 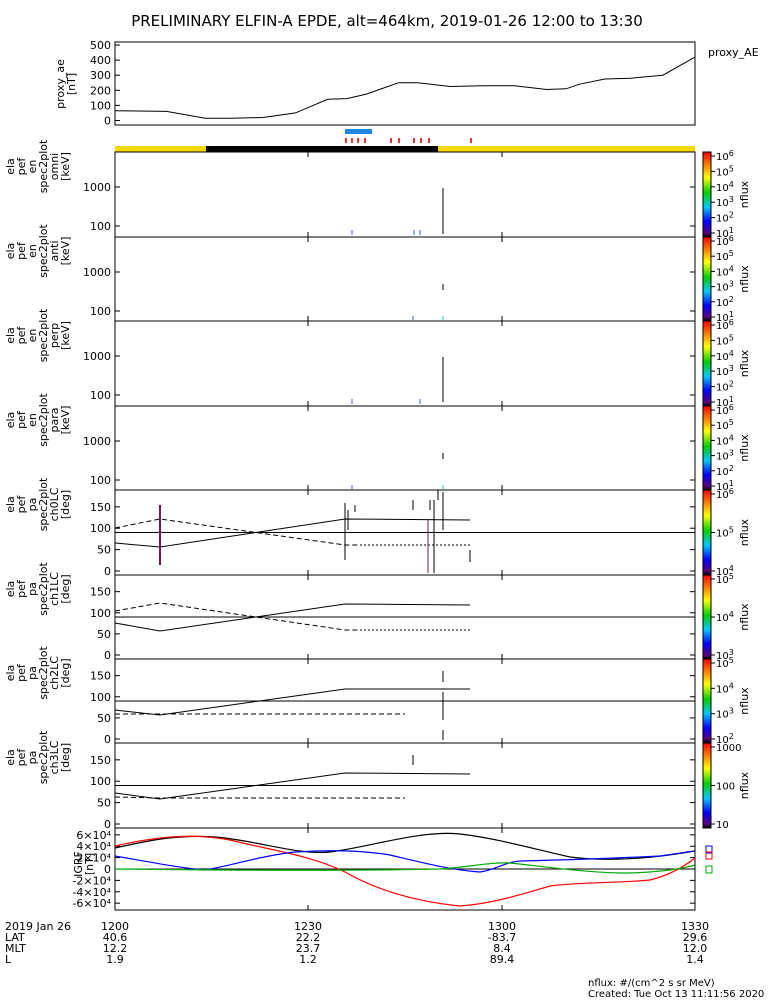 I want to click on panel-ylabel: elapefpaspec2plotch3LC[deg], so click(x=38, y=757).